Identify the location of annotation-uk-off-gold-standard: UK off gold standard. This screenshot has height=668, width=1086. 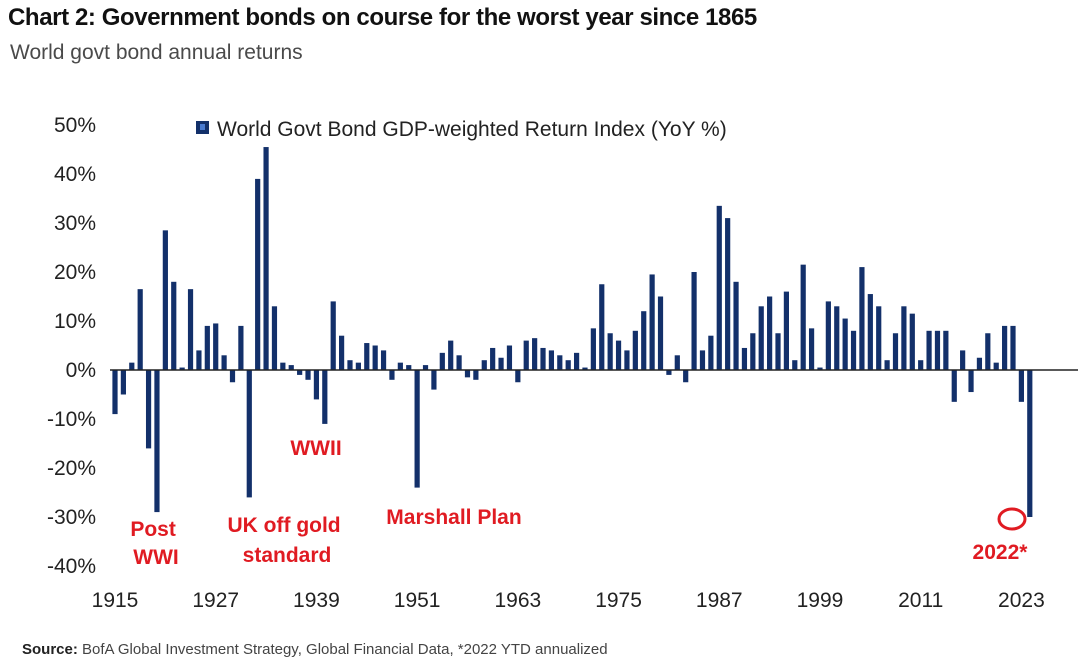
(287, 540).